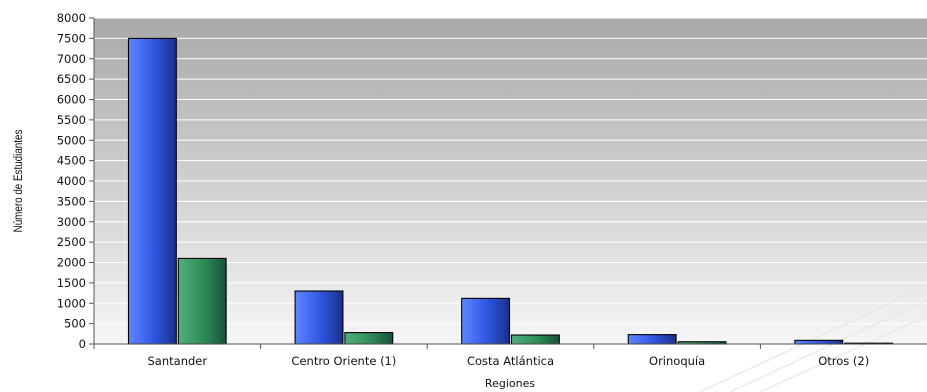 This screenshot has height=392, width=927. What do you see at coordinates (71, 242) in the screenshot?
I see `y-tick-label: 2500` at bounding box center [71, 242].